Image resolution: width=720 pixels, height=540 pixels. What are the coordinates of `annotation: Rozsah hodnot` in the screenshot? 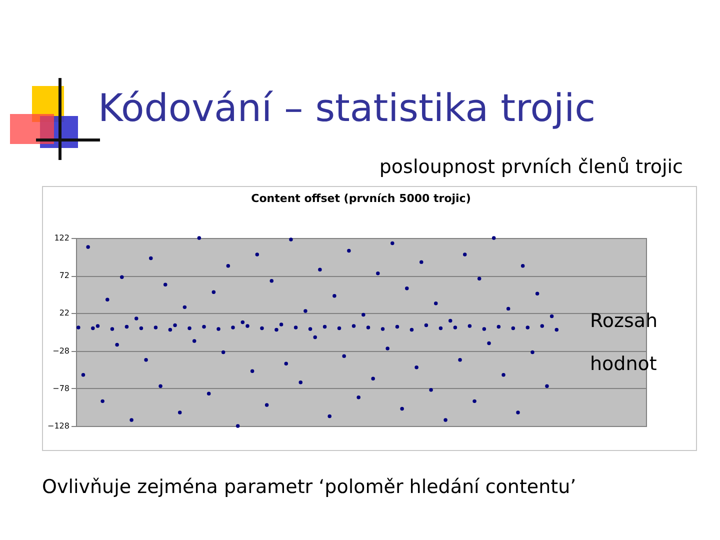 It's located at (624, 343).